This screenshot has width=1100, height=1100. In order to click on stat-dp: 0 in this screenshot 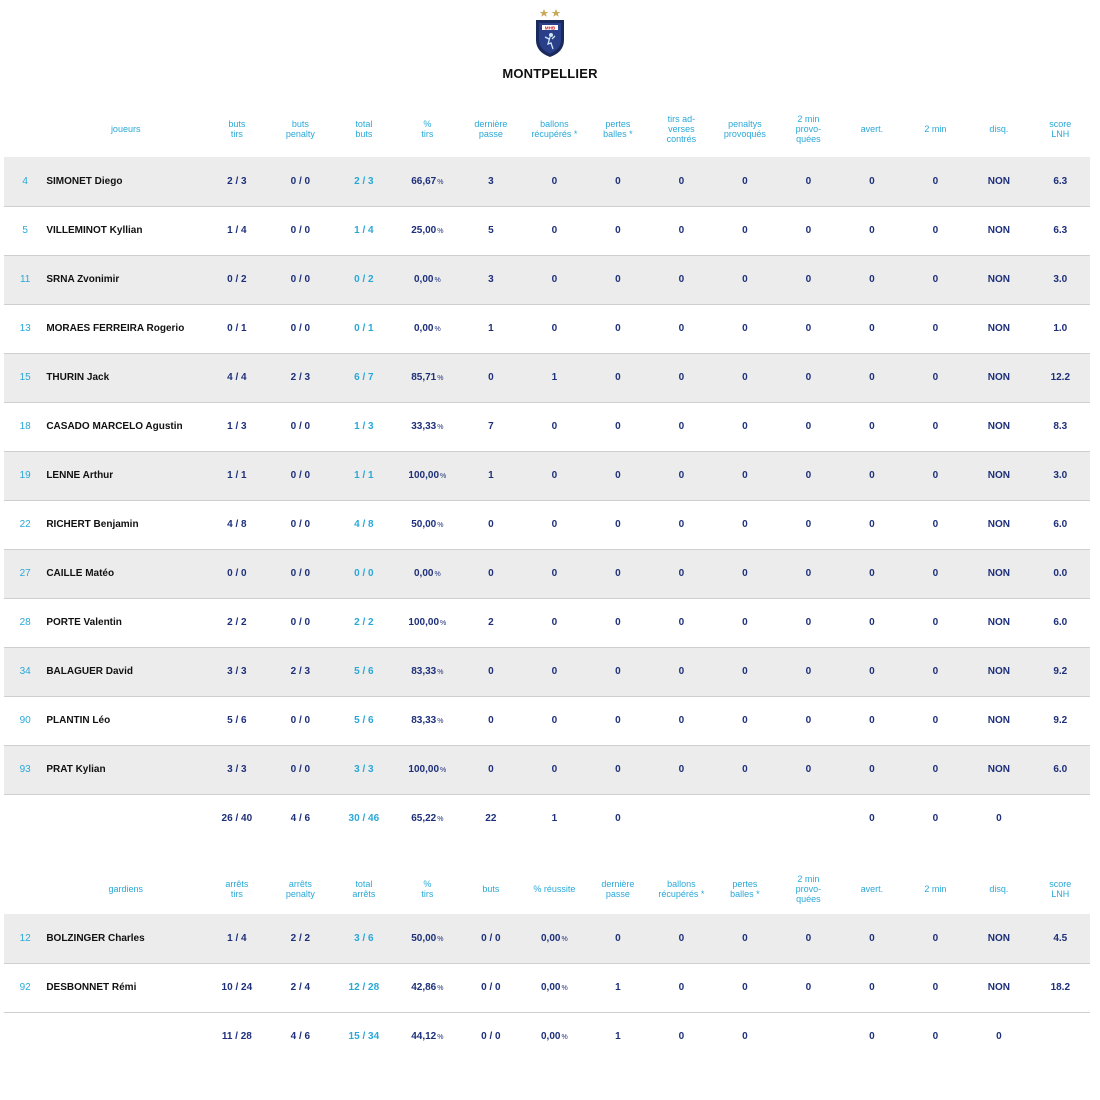, I will do `click(491, 720)`.